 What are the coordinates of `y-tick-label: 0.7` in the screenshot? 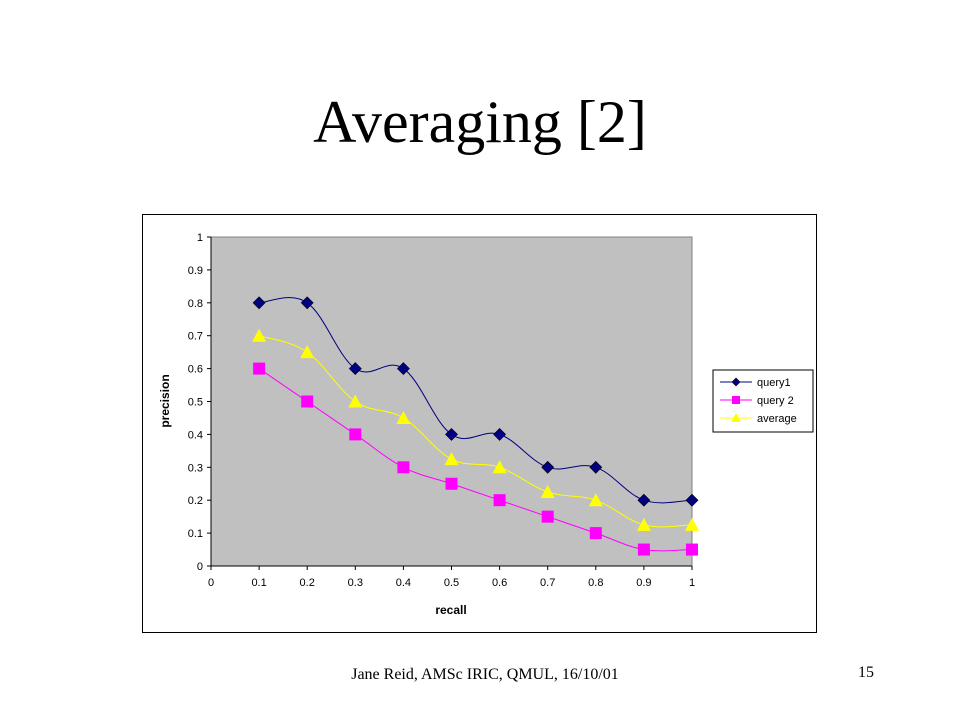 It's located at (195, 337).